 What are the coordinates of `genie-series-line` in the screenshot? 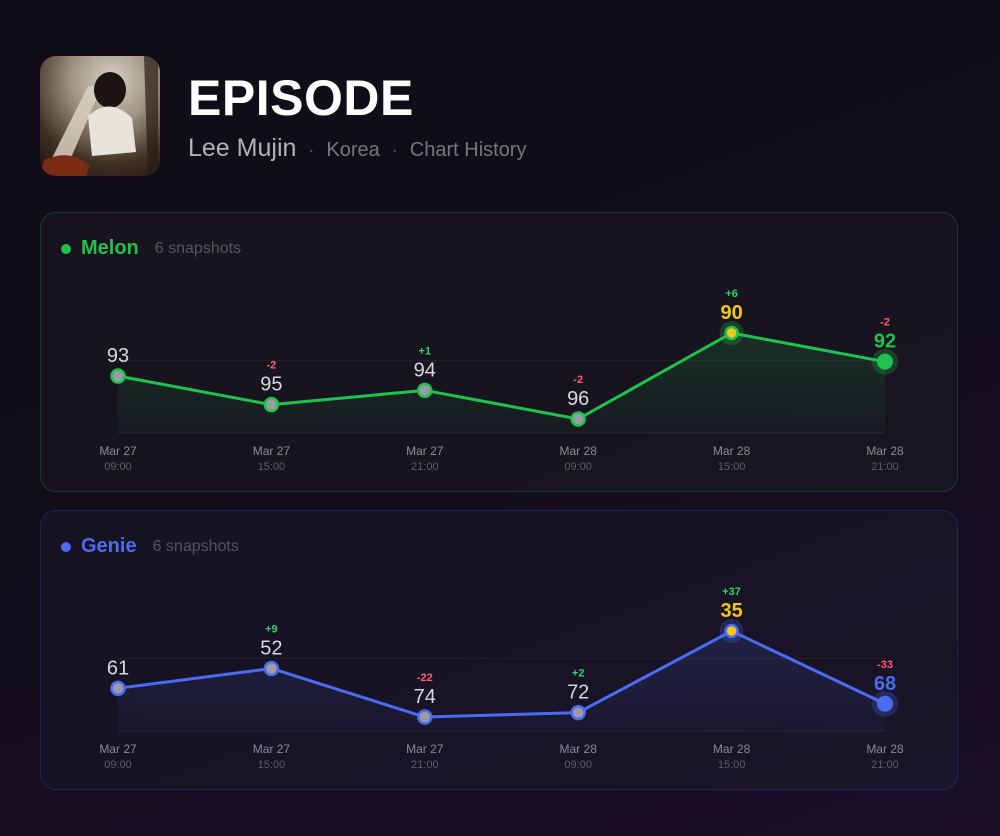 It's located at (501, 674).